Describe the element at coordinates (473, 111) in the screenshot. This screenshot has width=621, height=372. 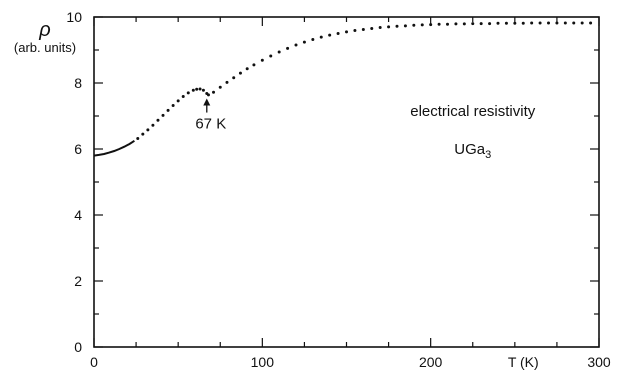
I see `property-label: electrical resistivity` at that location.